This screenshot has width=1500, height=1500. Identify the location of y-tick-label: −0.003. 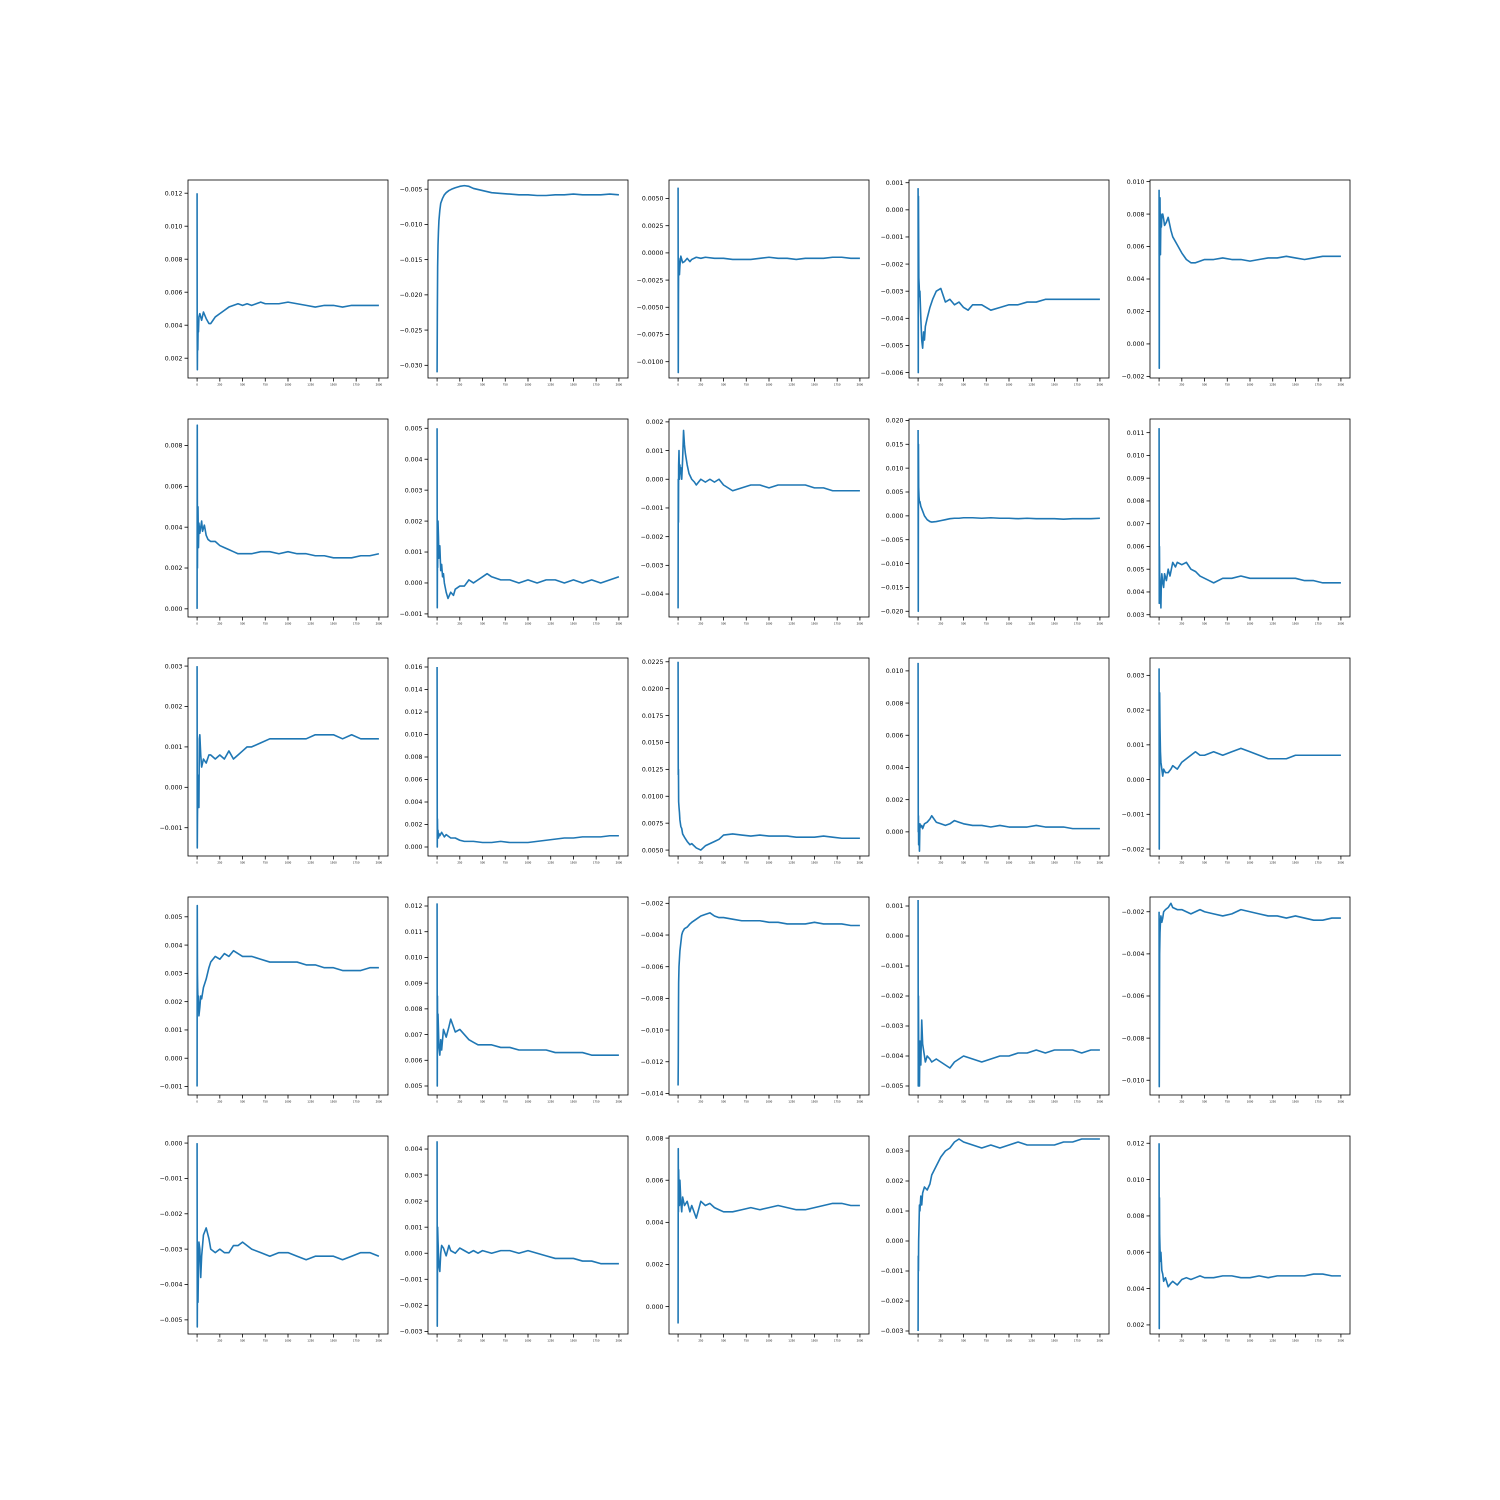
(411, 1332).